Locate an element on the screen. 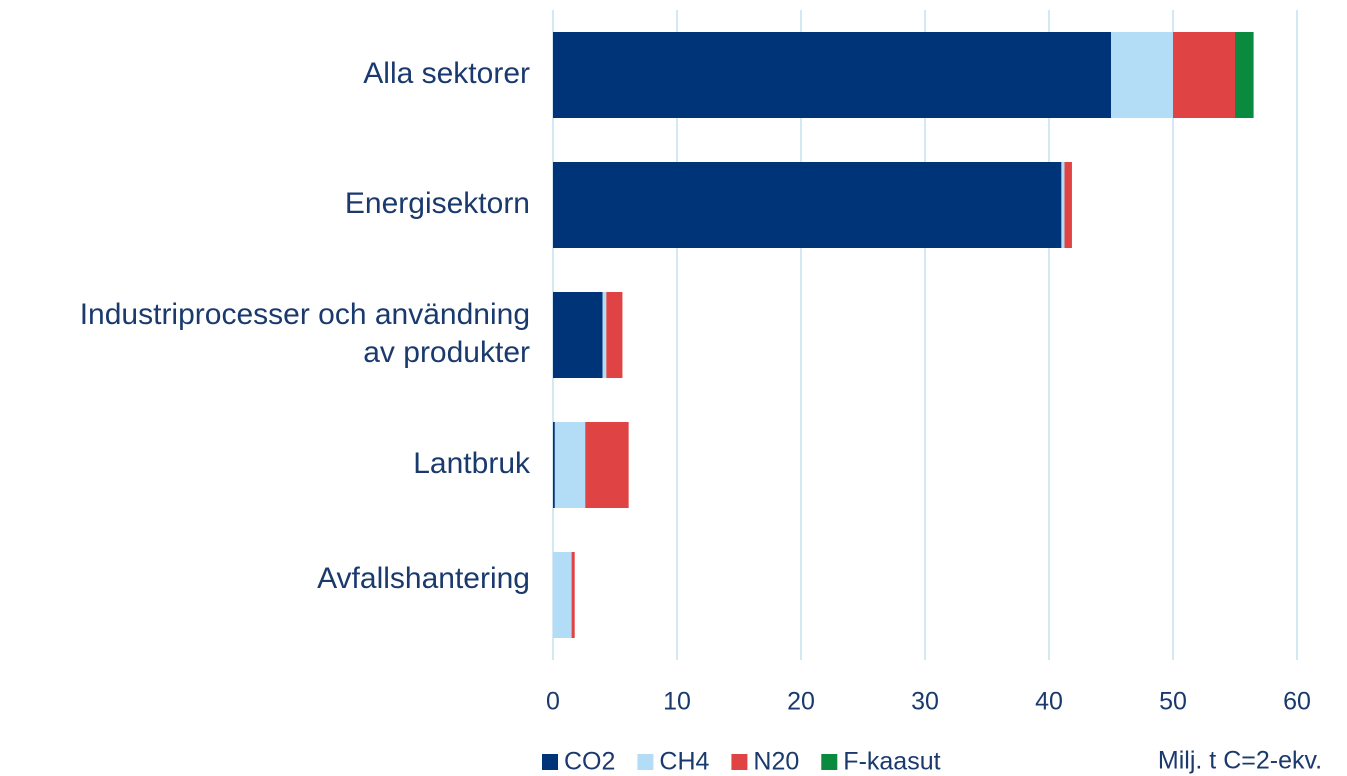 This screenshot has width=1347, height=776. x-axis-label: Milj. t C=2-ekv. is located at coordinates (1240, 761).